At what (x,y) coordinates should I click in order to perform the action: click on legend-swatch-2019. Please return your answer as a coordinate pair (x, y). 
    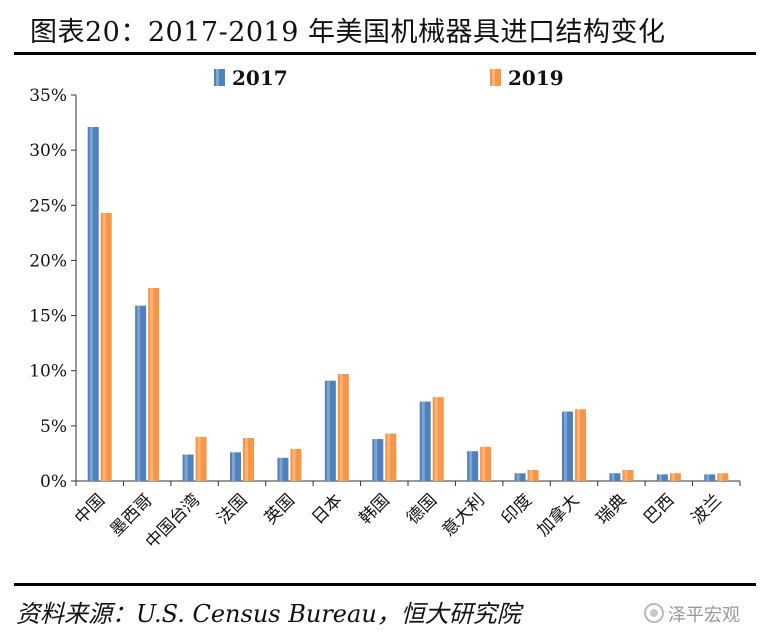
    Looking at the image, I should click on (495, 77).